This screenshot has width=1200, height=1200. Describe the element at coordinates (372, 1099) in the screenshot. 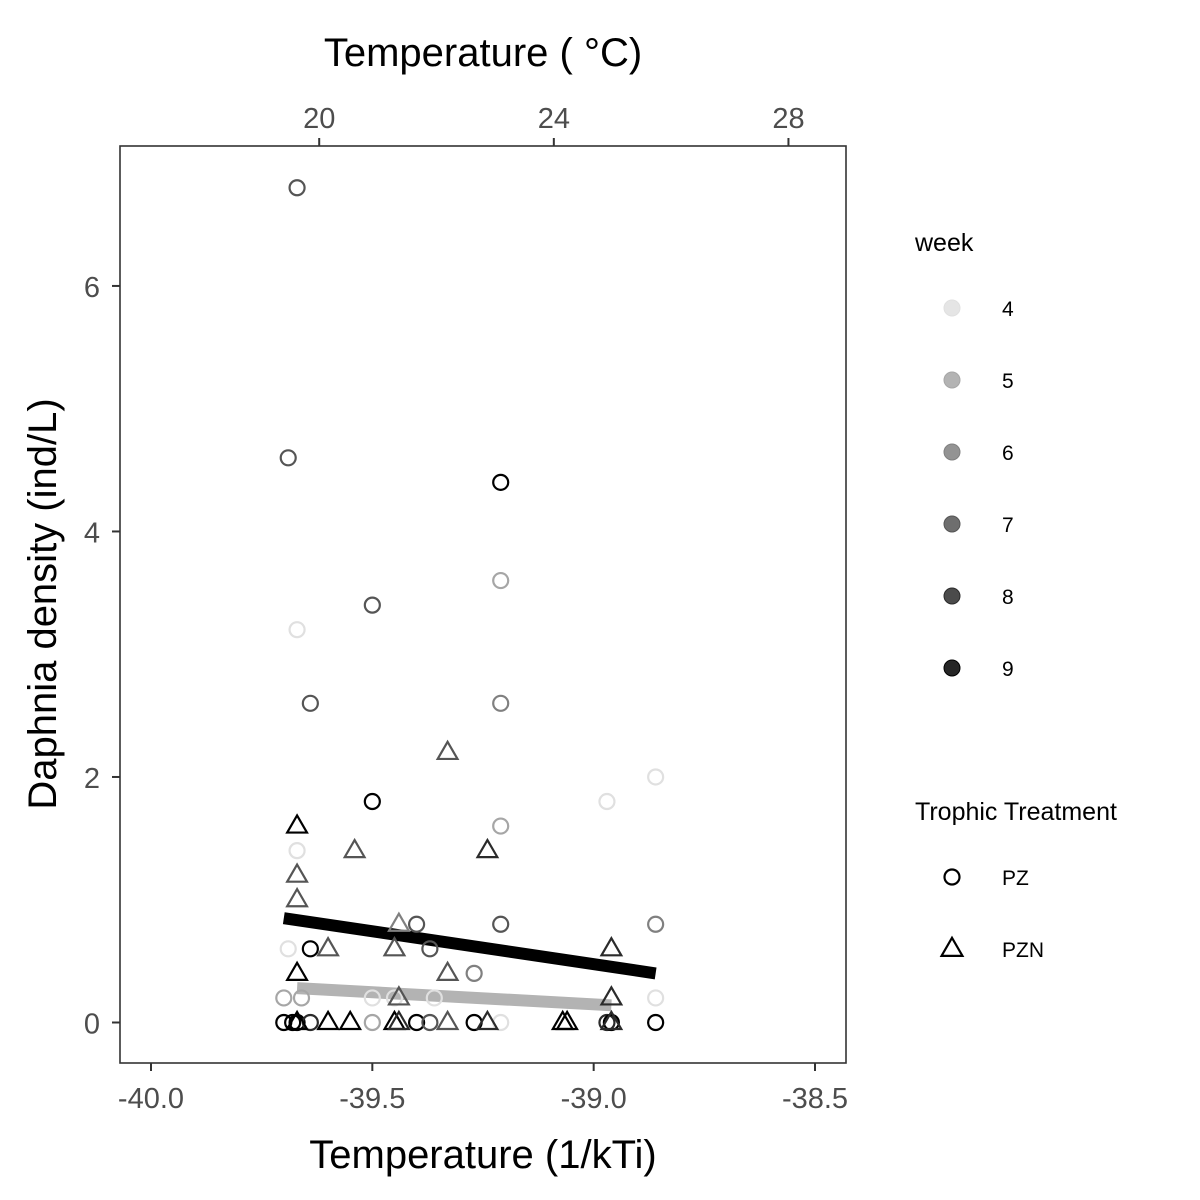

I see `x-tick-label: -39.5` at that location.